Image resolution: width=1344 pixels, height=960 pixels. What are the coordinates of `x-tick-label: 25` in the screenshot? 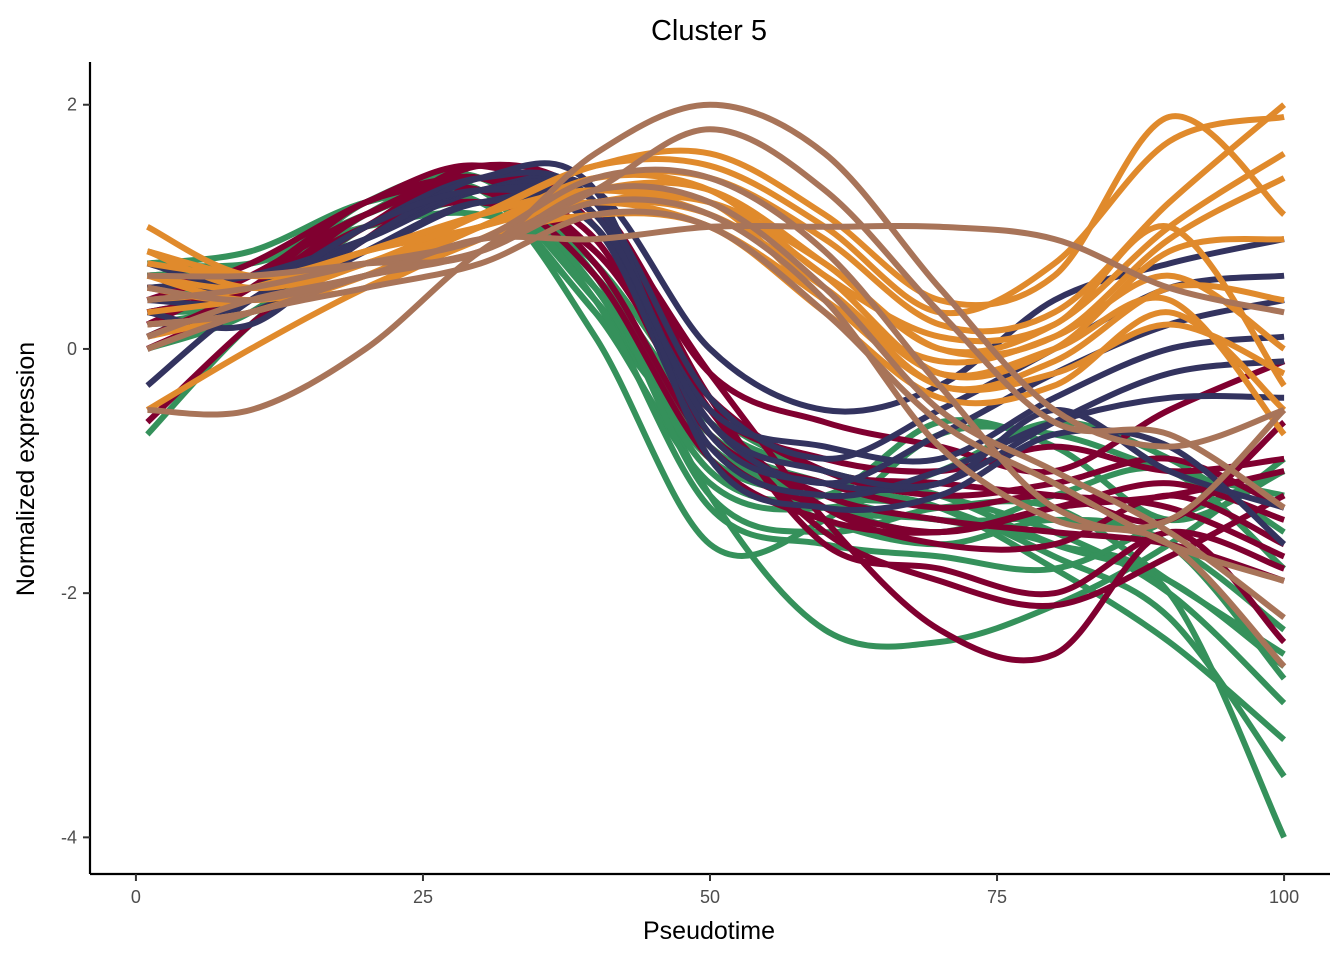 It's located at (423, 897).